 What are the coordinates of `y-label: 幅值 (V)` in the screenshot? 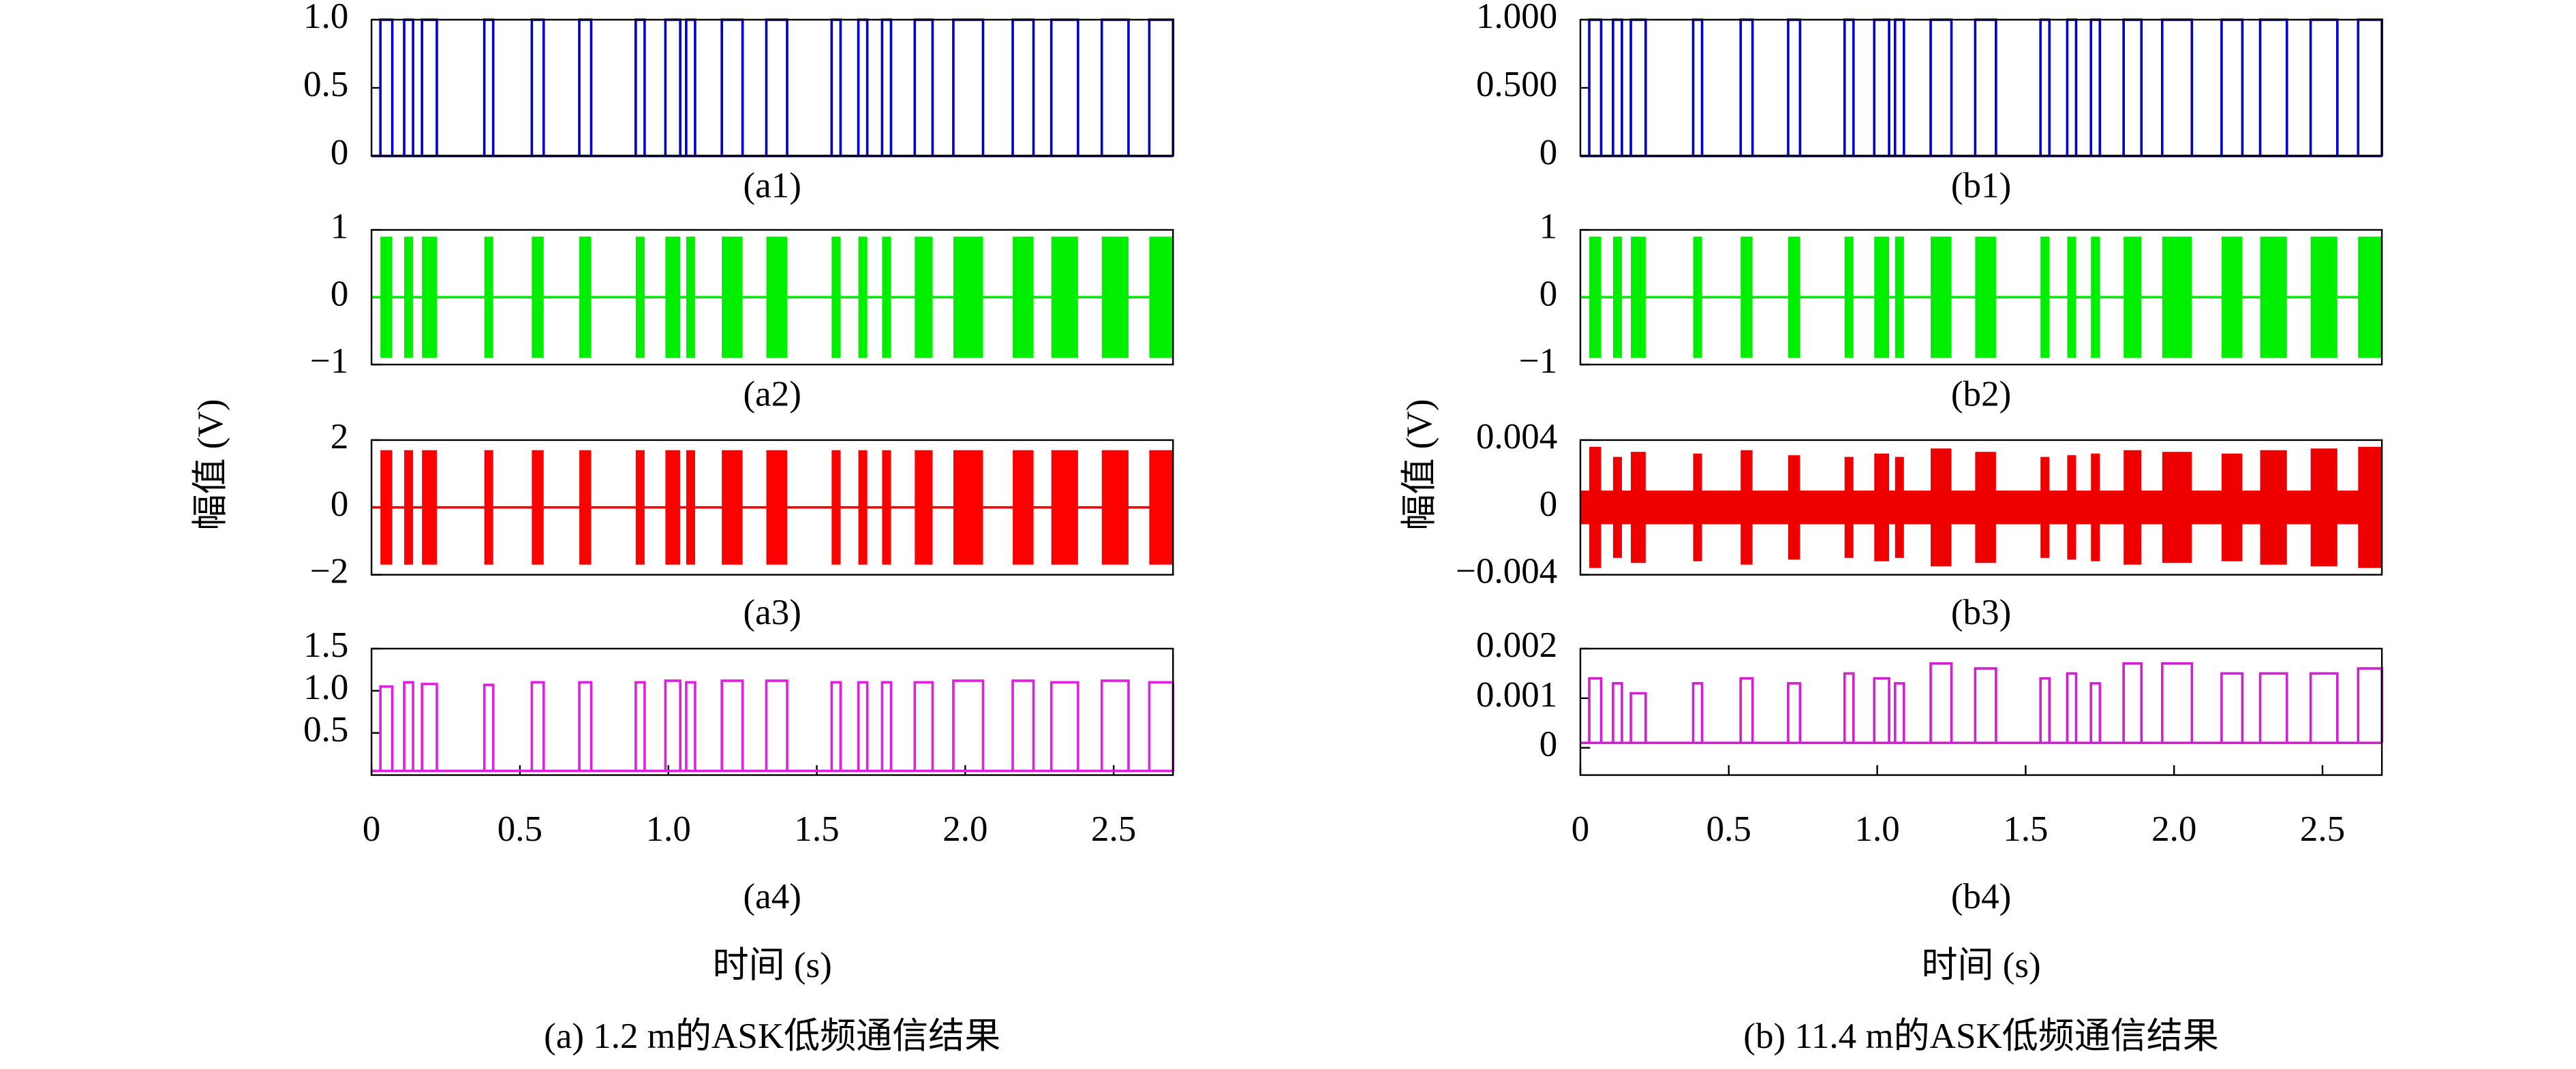 It's located at (211, 465).